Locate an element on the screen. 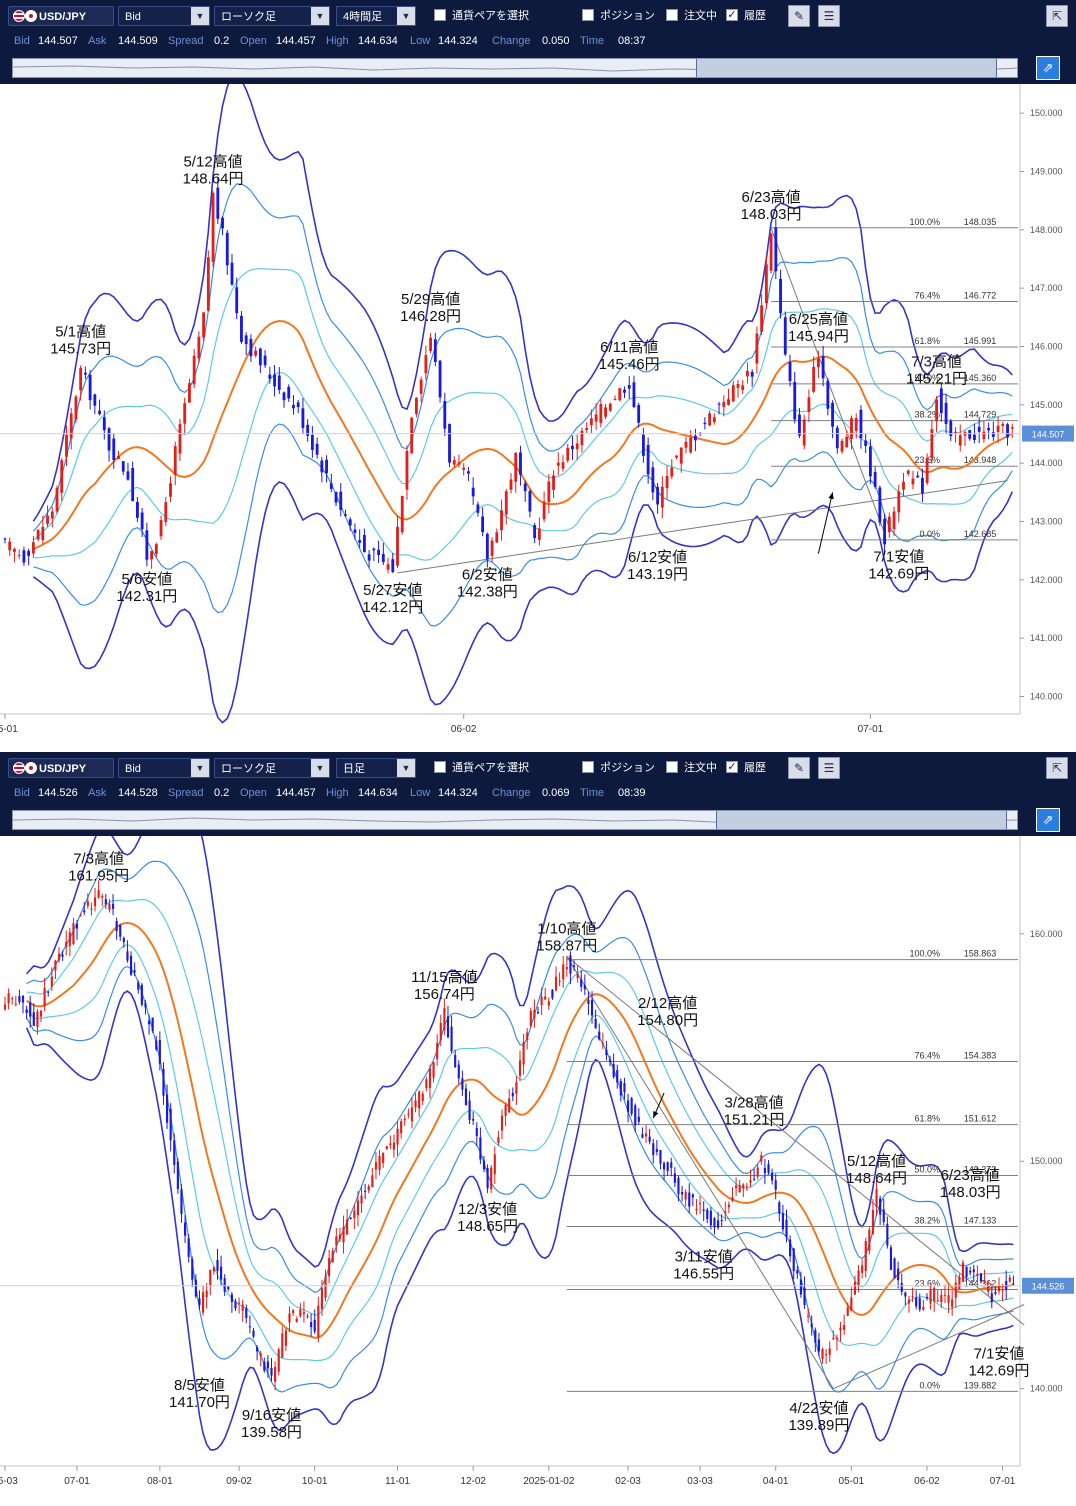 The width and height of the screenshot is (1076, 1506). low-value: 144.324 is located at coordinates (458, 793).